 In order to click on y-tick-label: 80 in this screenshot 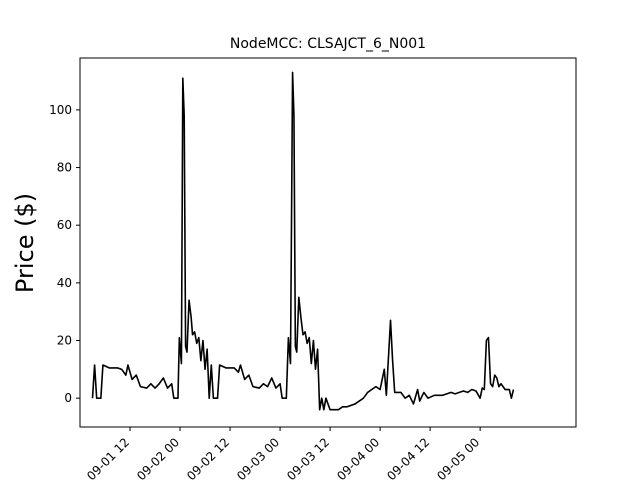, I will do `click(64, 168)`.